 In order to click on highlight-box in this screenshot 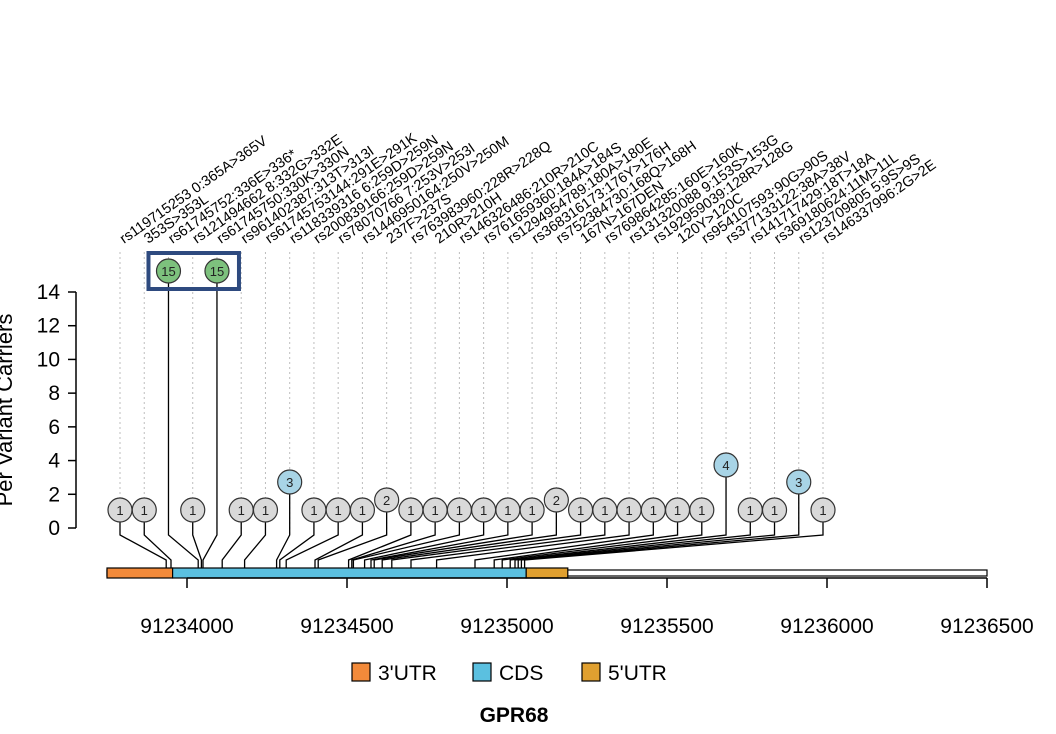, I will do `click(193, 271)`.